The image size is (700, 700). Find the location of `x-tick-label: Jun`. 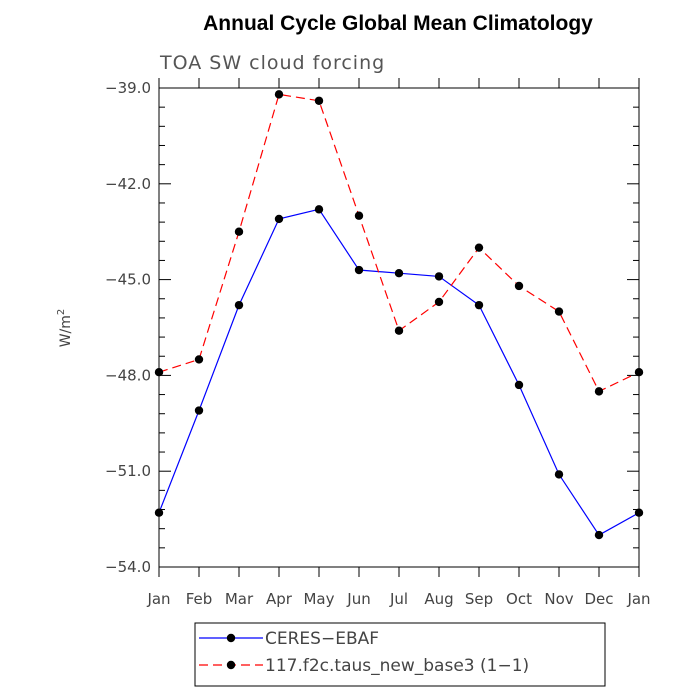

x-tick-label: Jun is located at coordinates (358, 599).